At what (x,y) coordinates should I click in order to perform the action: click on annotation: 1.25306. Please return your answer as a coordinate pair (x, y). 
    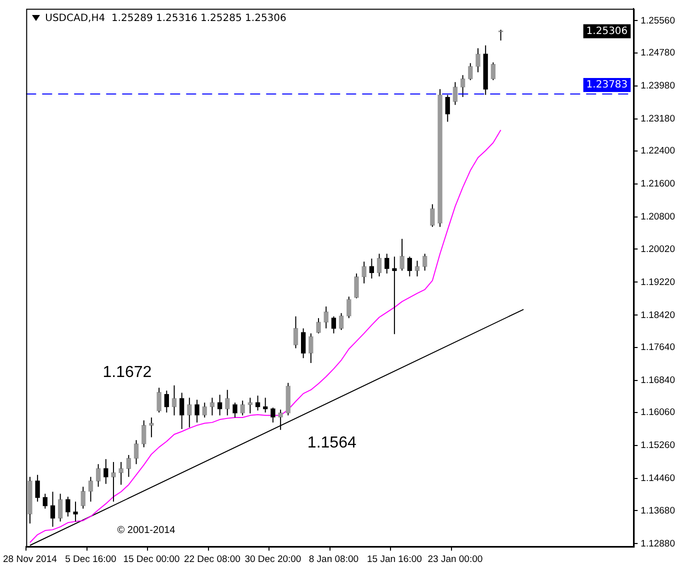
    Looking at the image, I should click on (607, 31).